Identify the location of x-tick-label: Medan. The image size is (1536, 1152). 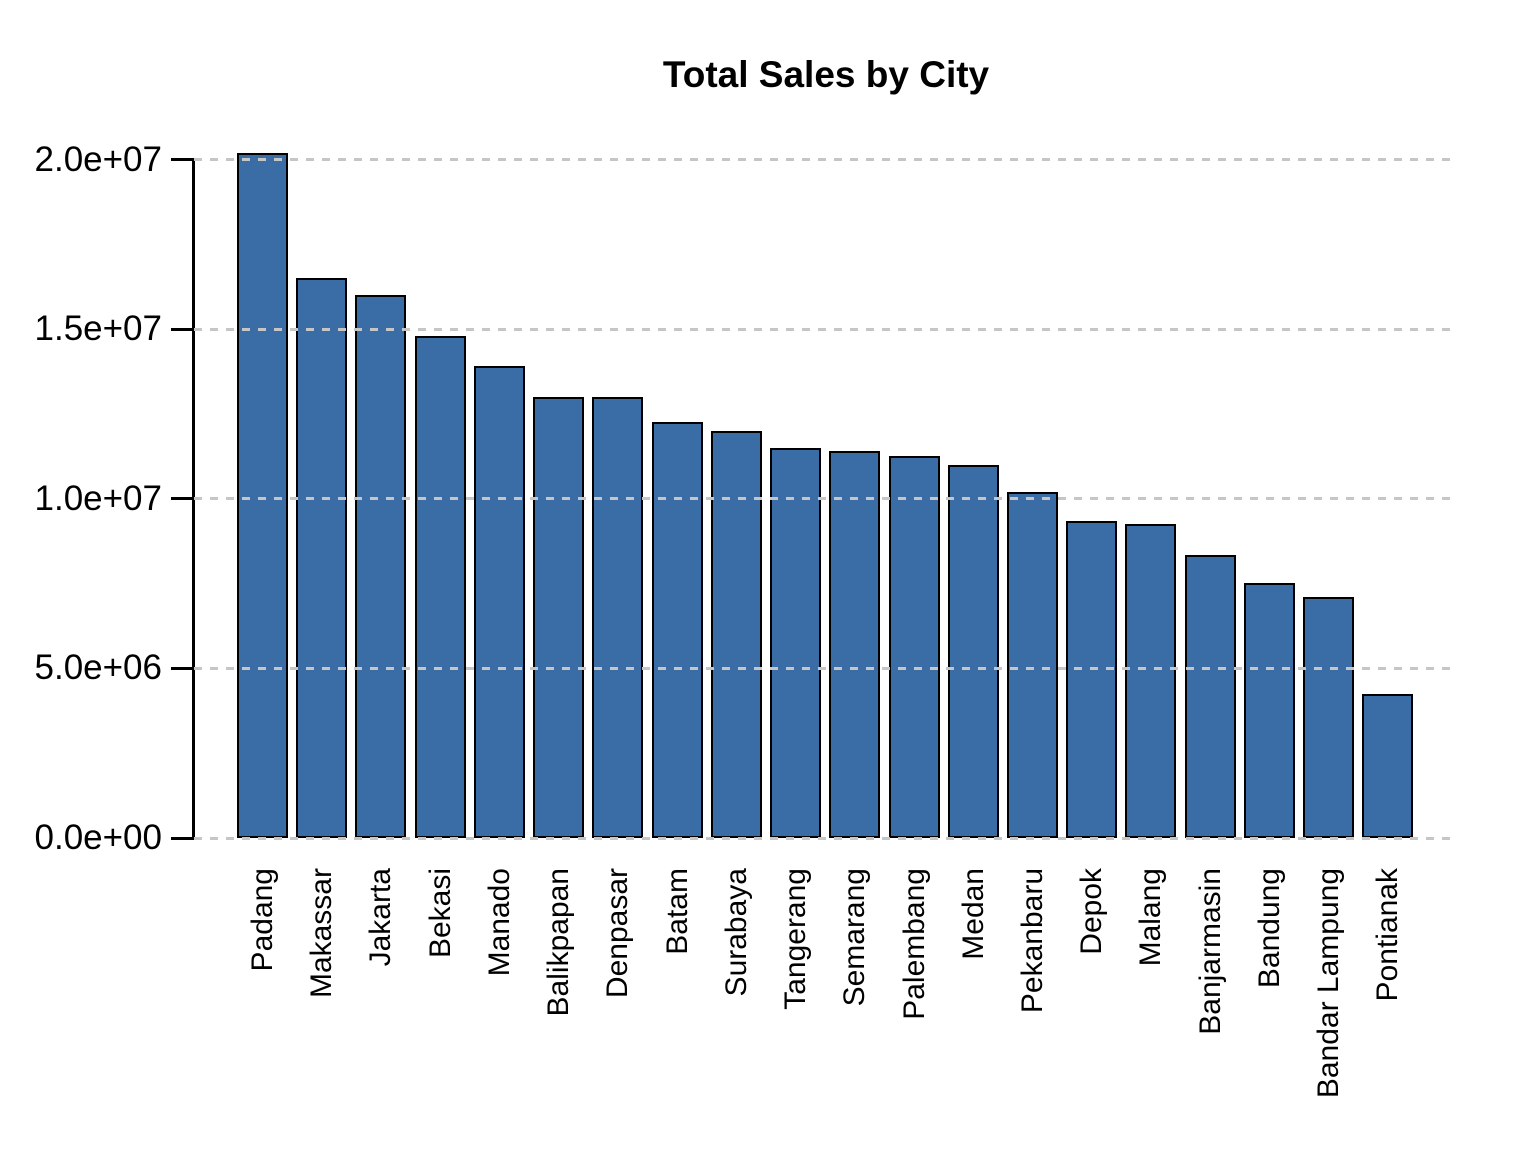
(973, 914).